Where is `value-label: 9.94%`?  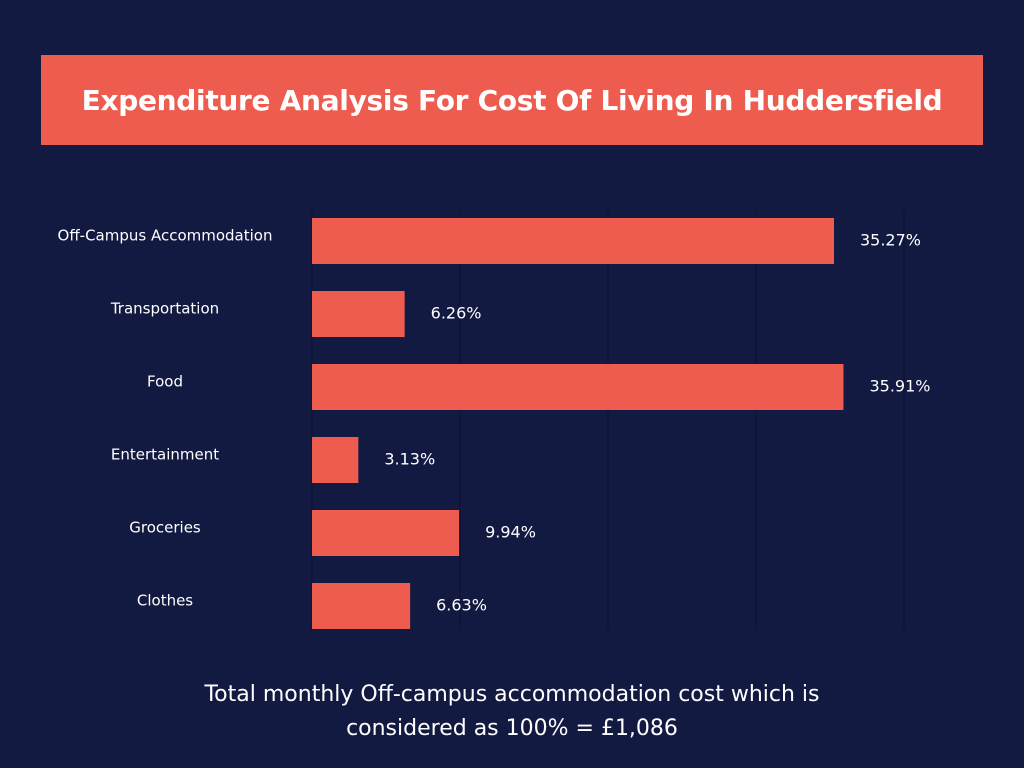 value-label: 9.94% is located at coordinates (510, 532).